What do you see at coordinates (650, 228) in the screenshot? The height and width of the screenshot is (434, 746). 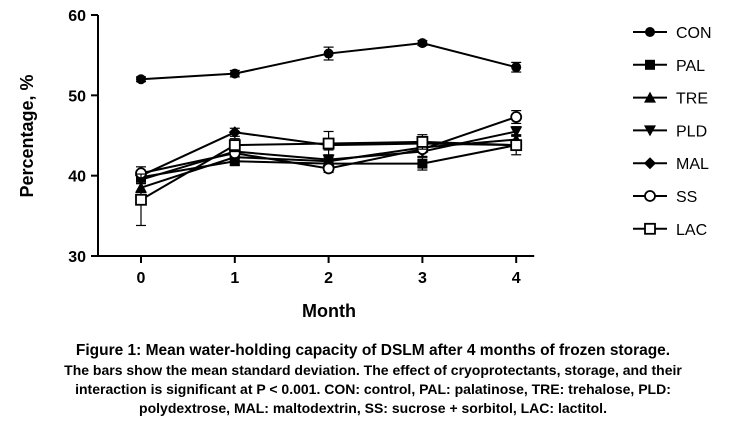 I see `legend-marker-lac` at bounding box center [650, 228].